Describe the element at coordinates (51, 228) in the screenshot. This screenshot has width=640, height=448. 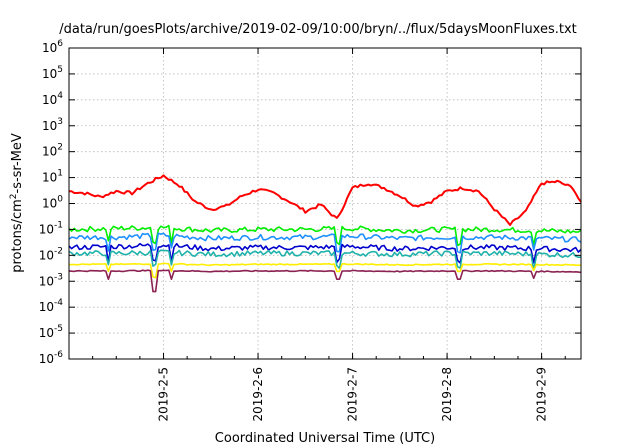
I see `y-tick-label: 10⁻¹` at that location.